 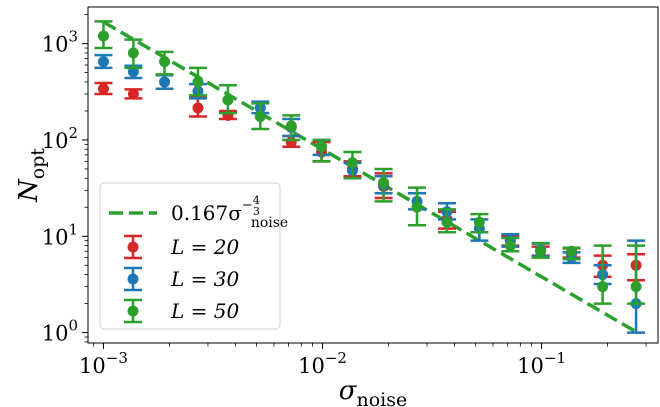 I want to click on y-axis-label-sub: opt, so click(x=38, y=164).